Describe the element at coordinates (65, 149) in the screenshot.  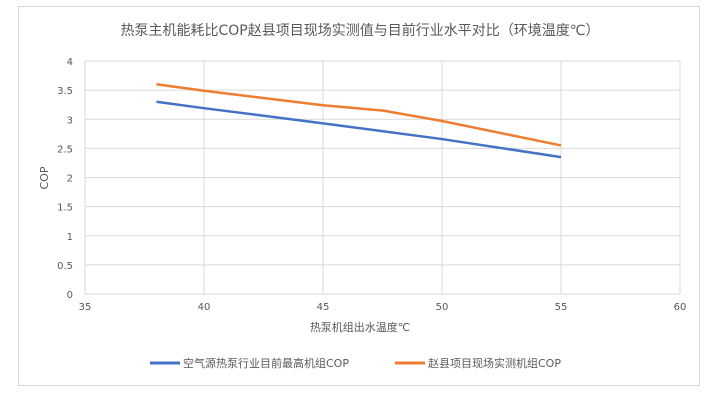
I see `y-tick-label: 2.5` at that location.